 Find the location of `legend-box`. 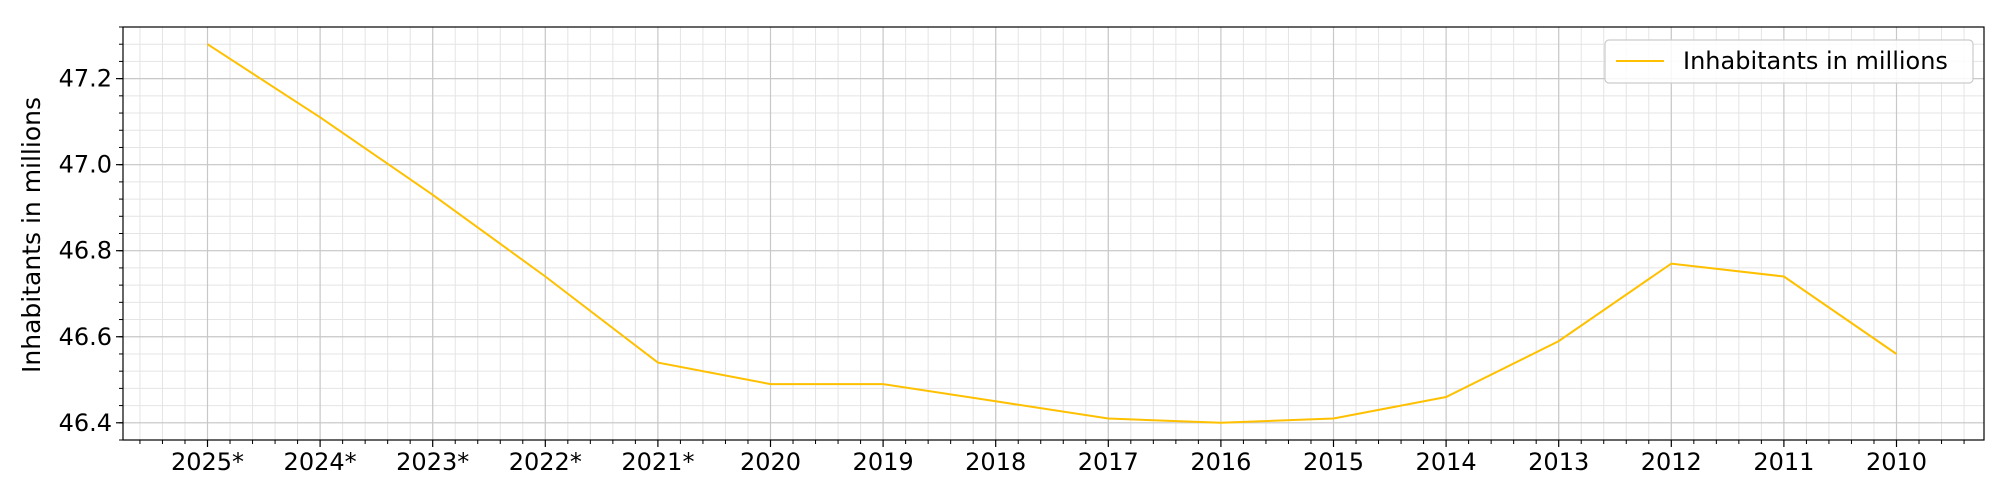

legend-box is located at coordinates (1789, 61).